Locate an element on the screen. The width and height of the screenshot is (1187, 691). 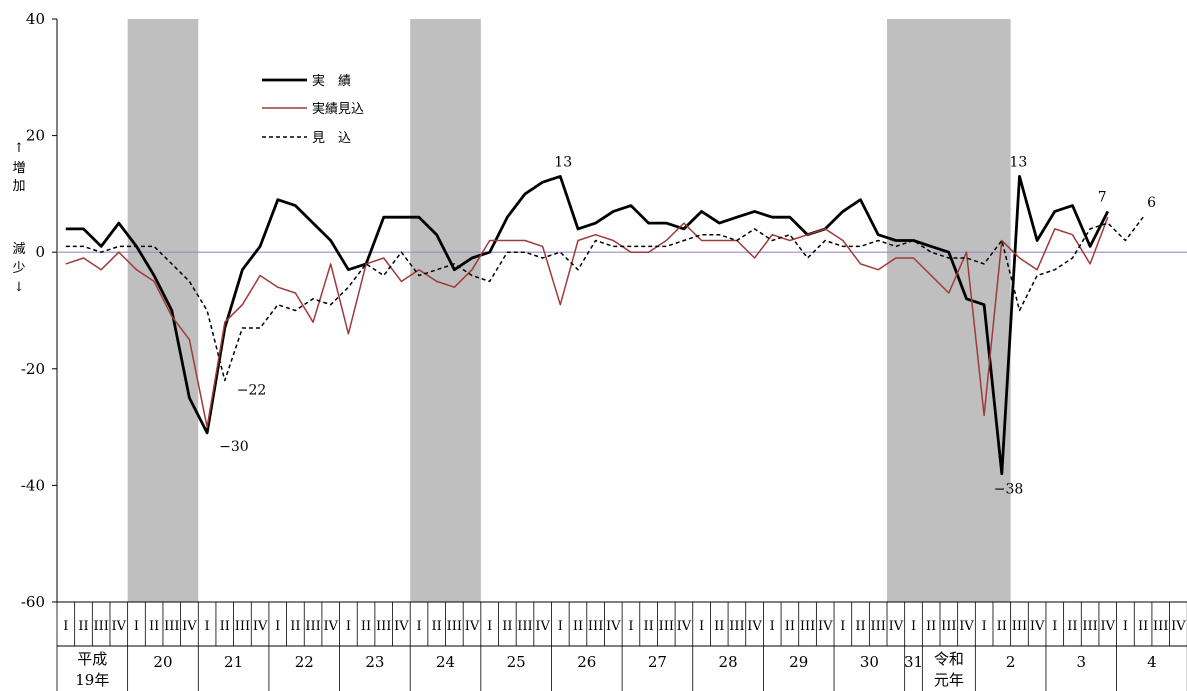
y-tick-label: -20 is located at coordinates (33, 369).